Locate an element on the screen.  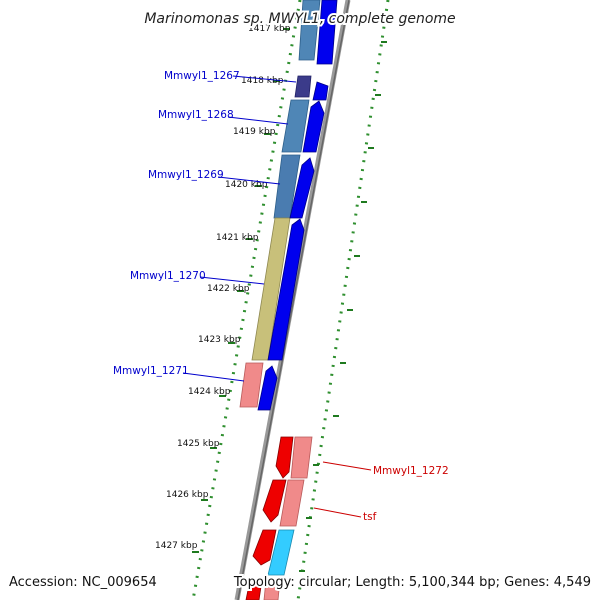
gene-arrow-tsf is located at coordinates (274, 501).